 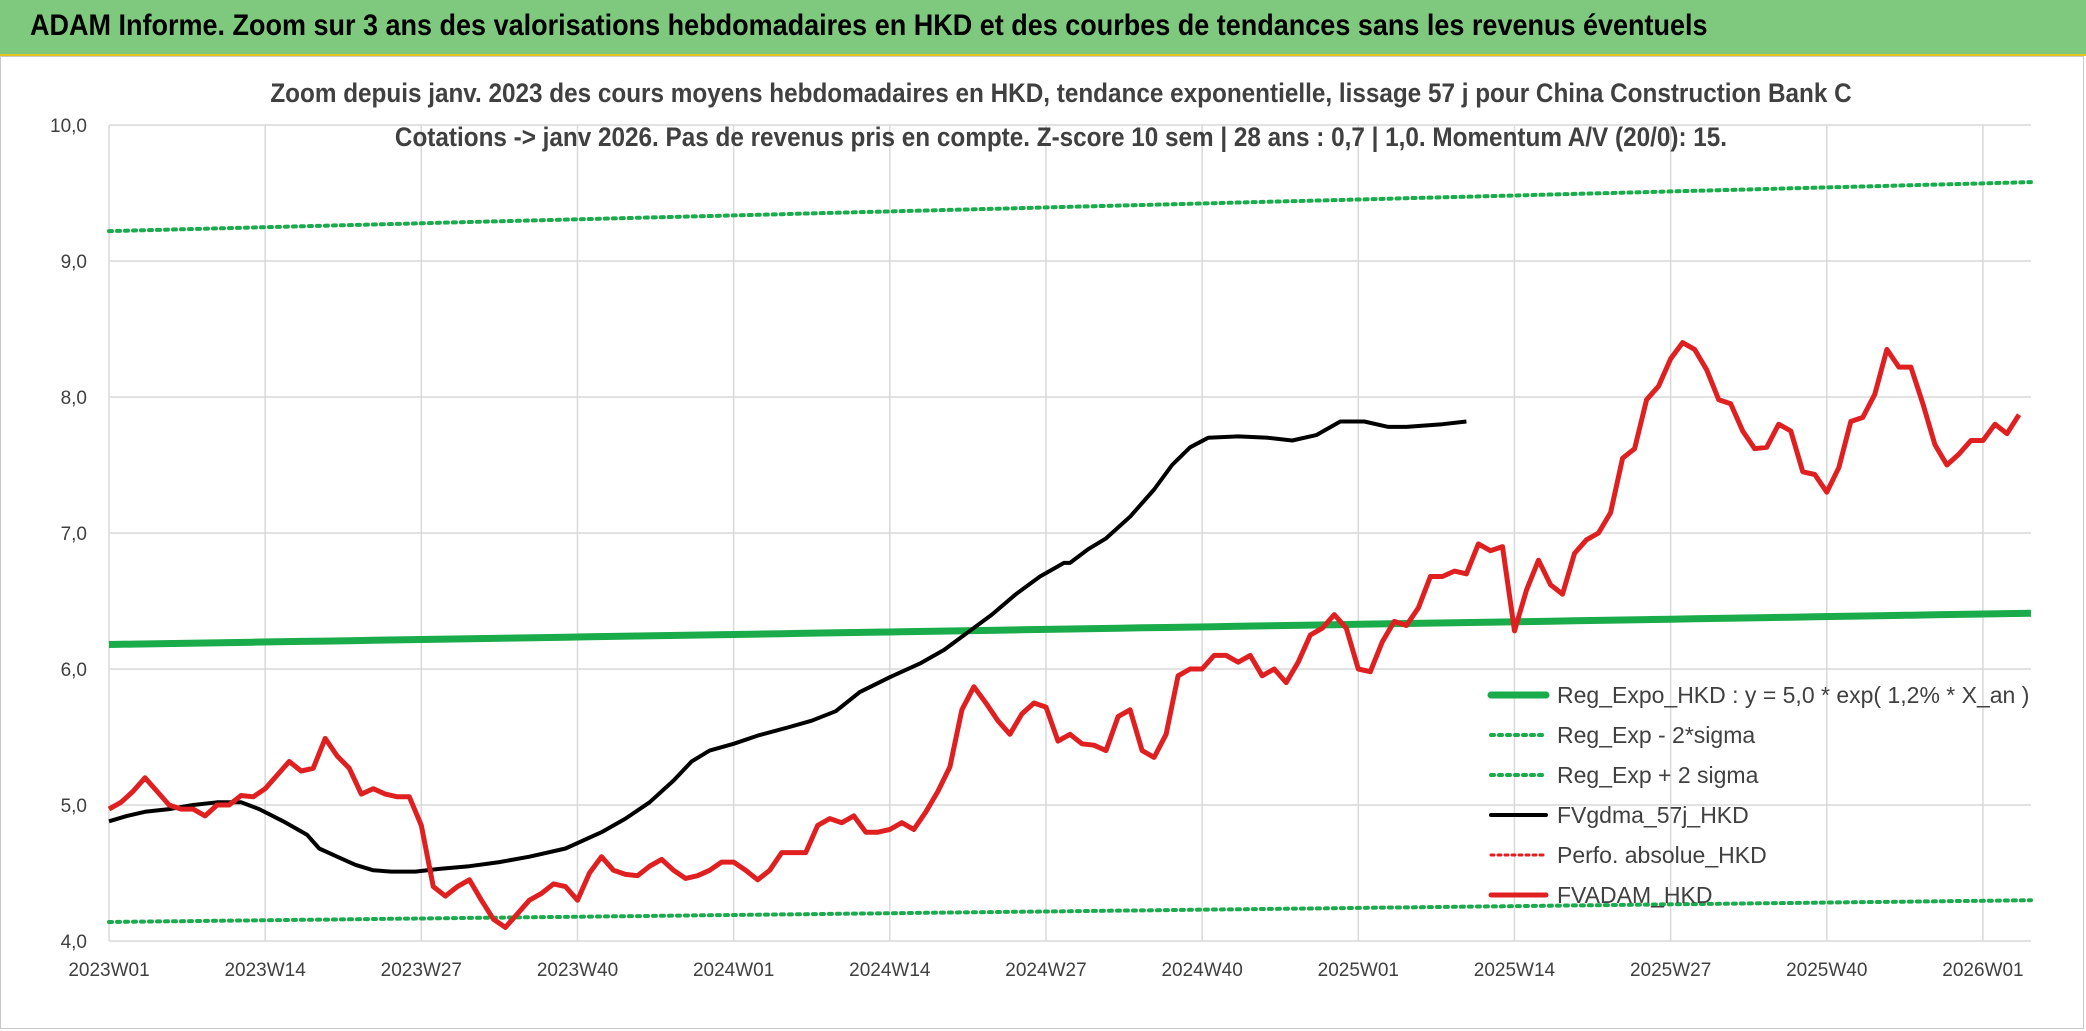 I want to click on legend-label: Perfo. absolue_HKD, so click(x=1662, y=855).